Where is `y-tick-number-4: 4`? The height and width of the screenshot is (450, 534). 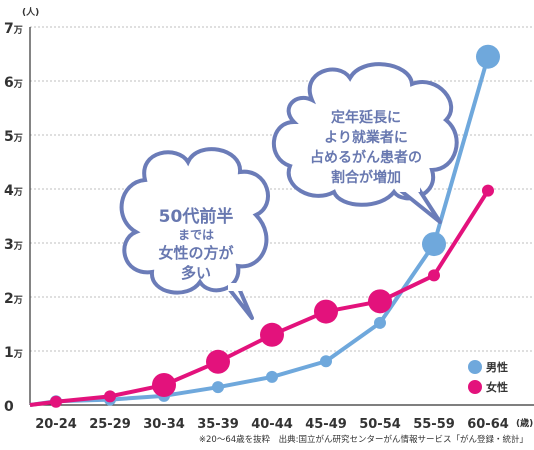
y-tick-number-4: 4 is located at coordinates (9, 191).